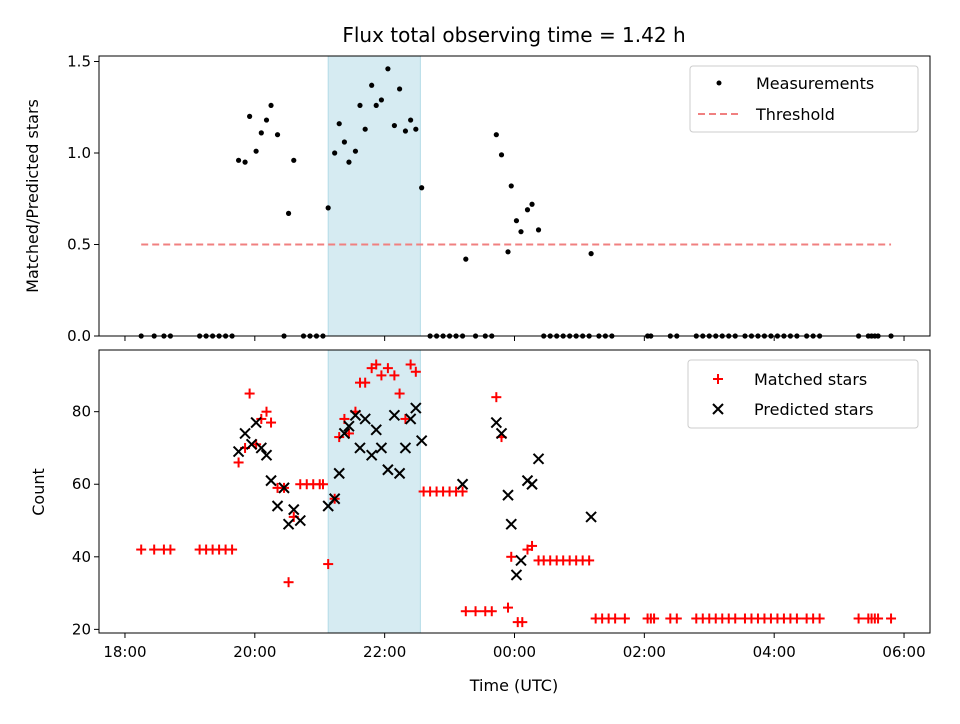  What do you see at coordinates (81, 629) in the screenshot?
I see `count-ytick-label: 20` at bounding box center [81, 629].